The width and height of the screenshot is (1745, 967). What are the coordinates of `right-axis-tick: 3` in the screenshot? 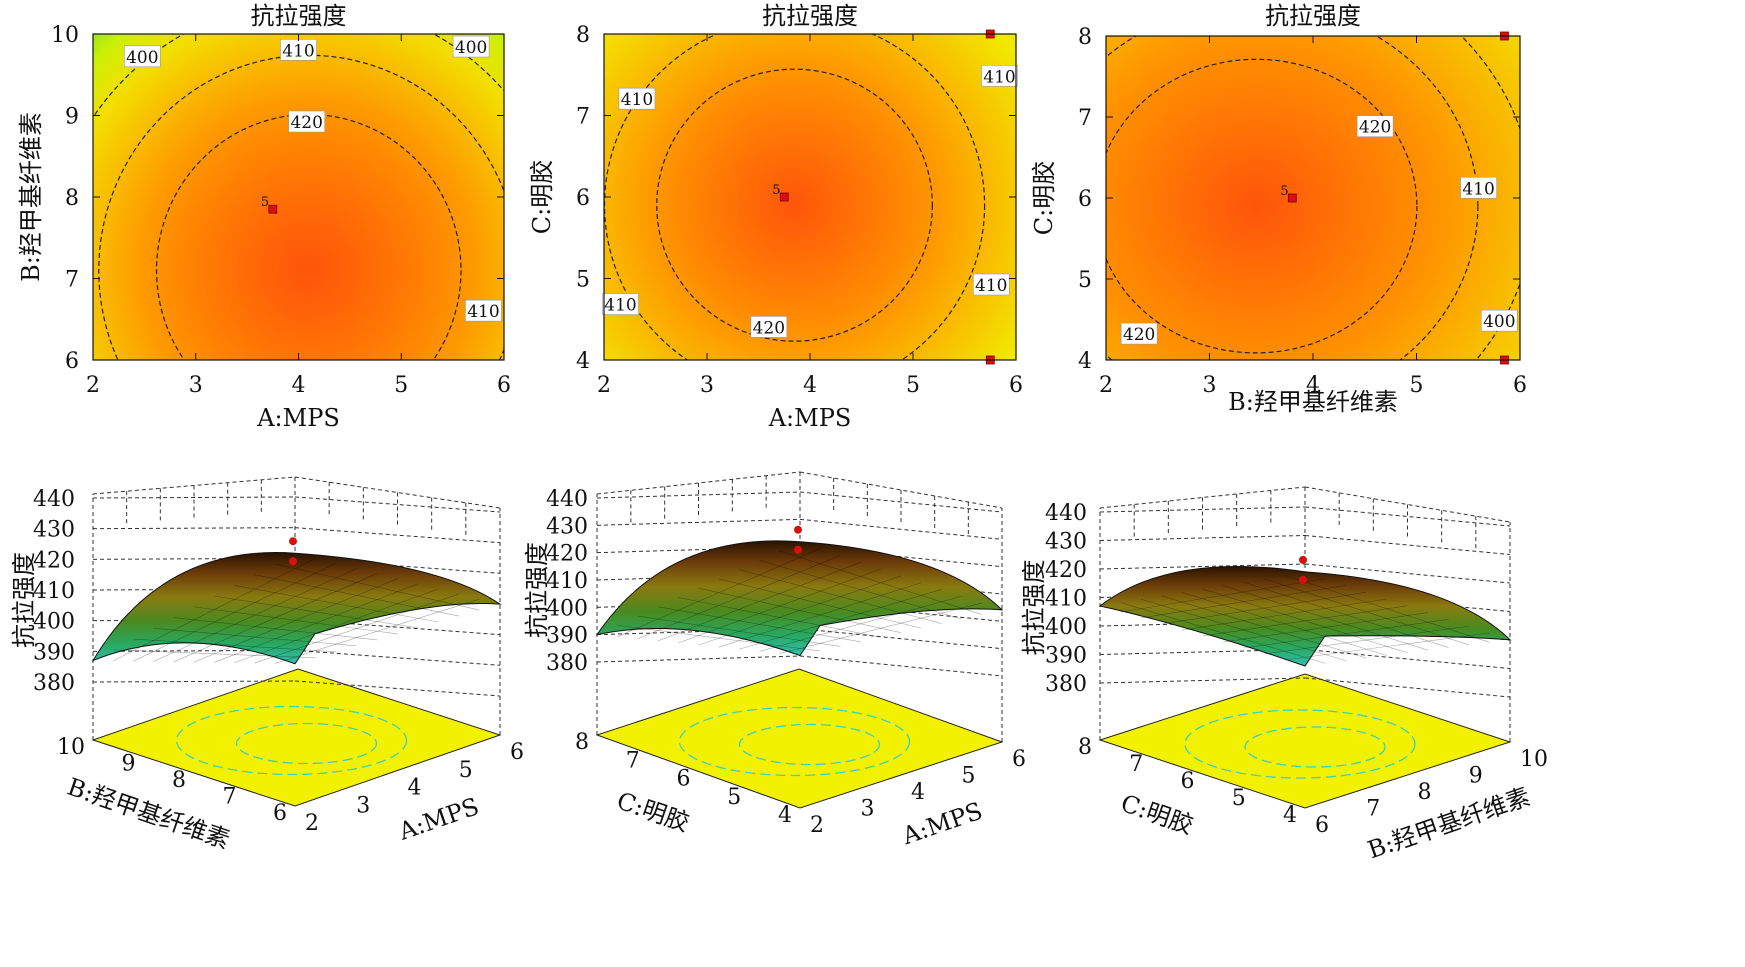 It's located at (363, 805).